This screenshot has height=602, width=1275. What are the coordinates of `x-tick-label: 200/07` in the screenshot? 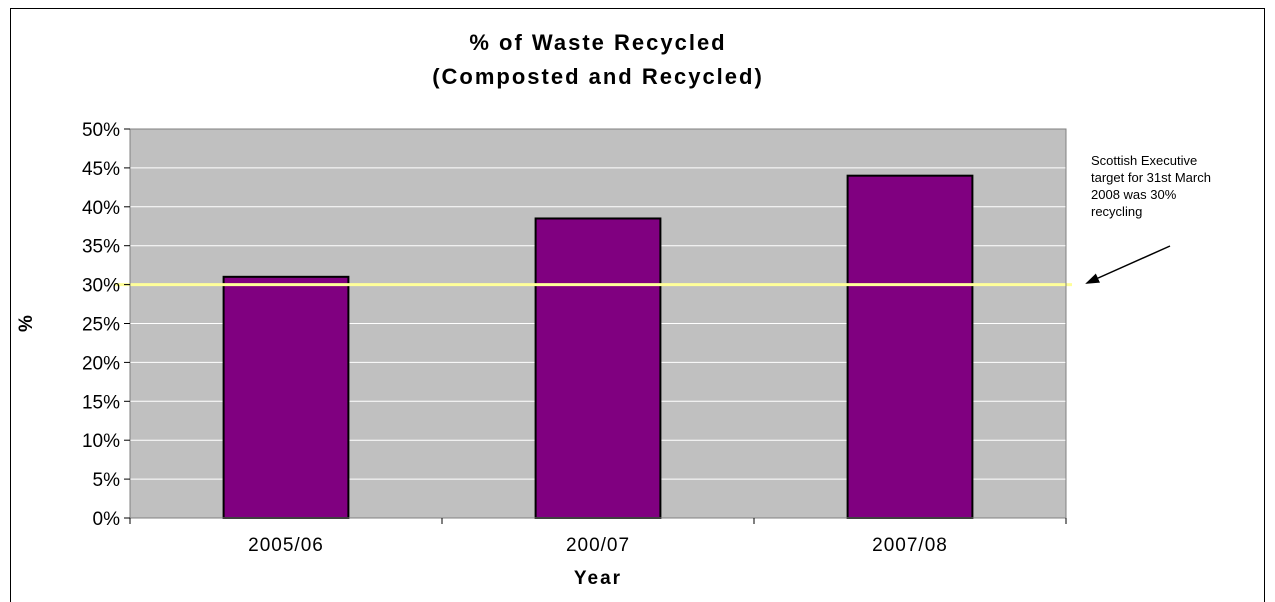 It's located at (598, 545).